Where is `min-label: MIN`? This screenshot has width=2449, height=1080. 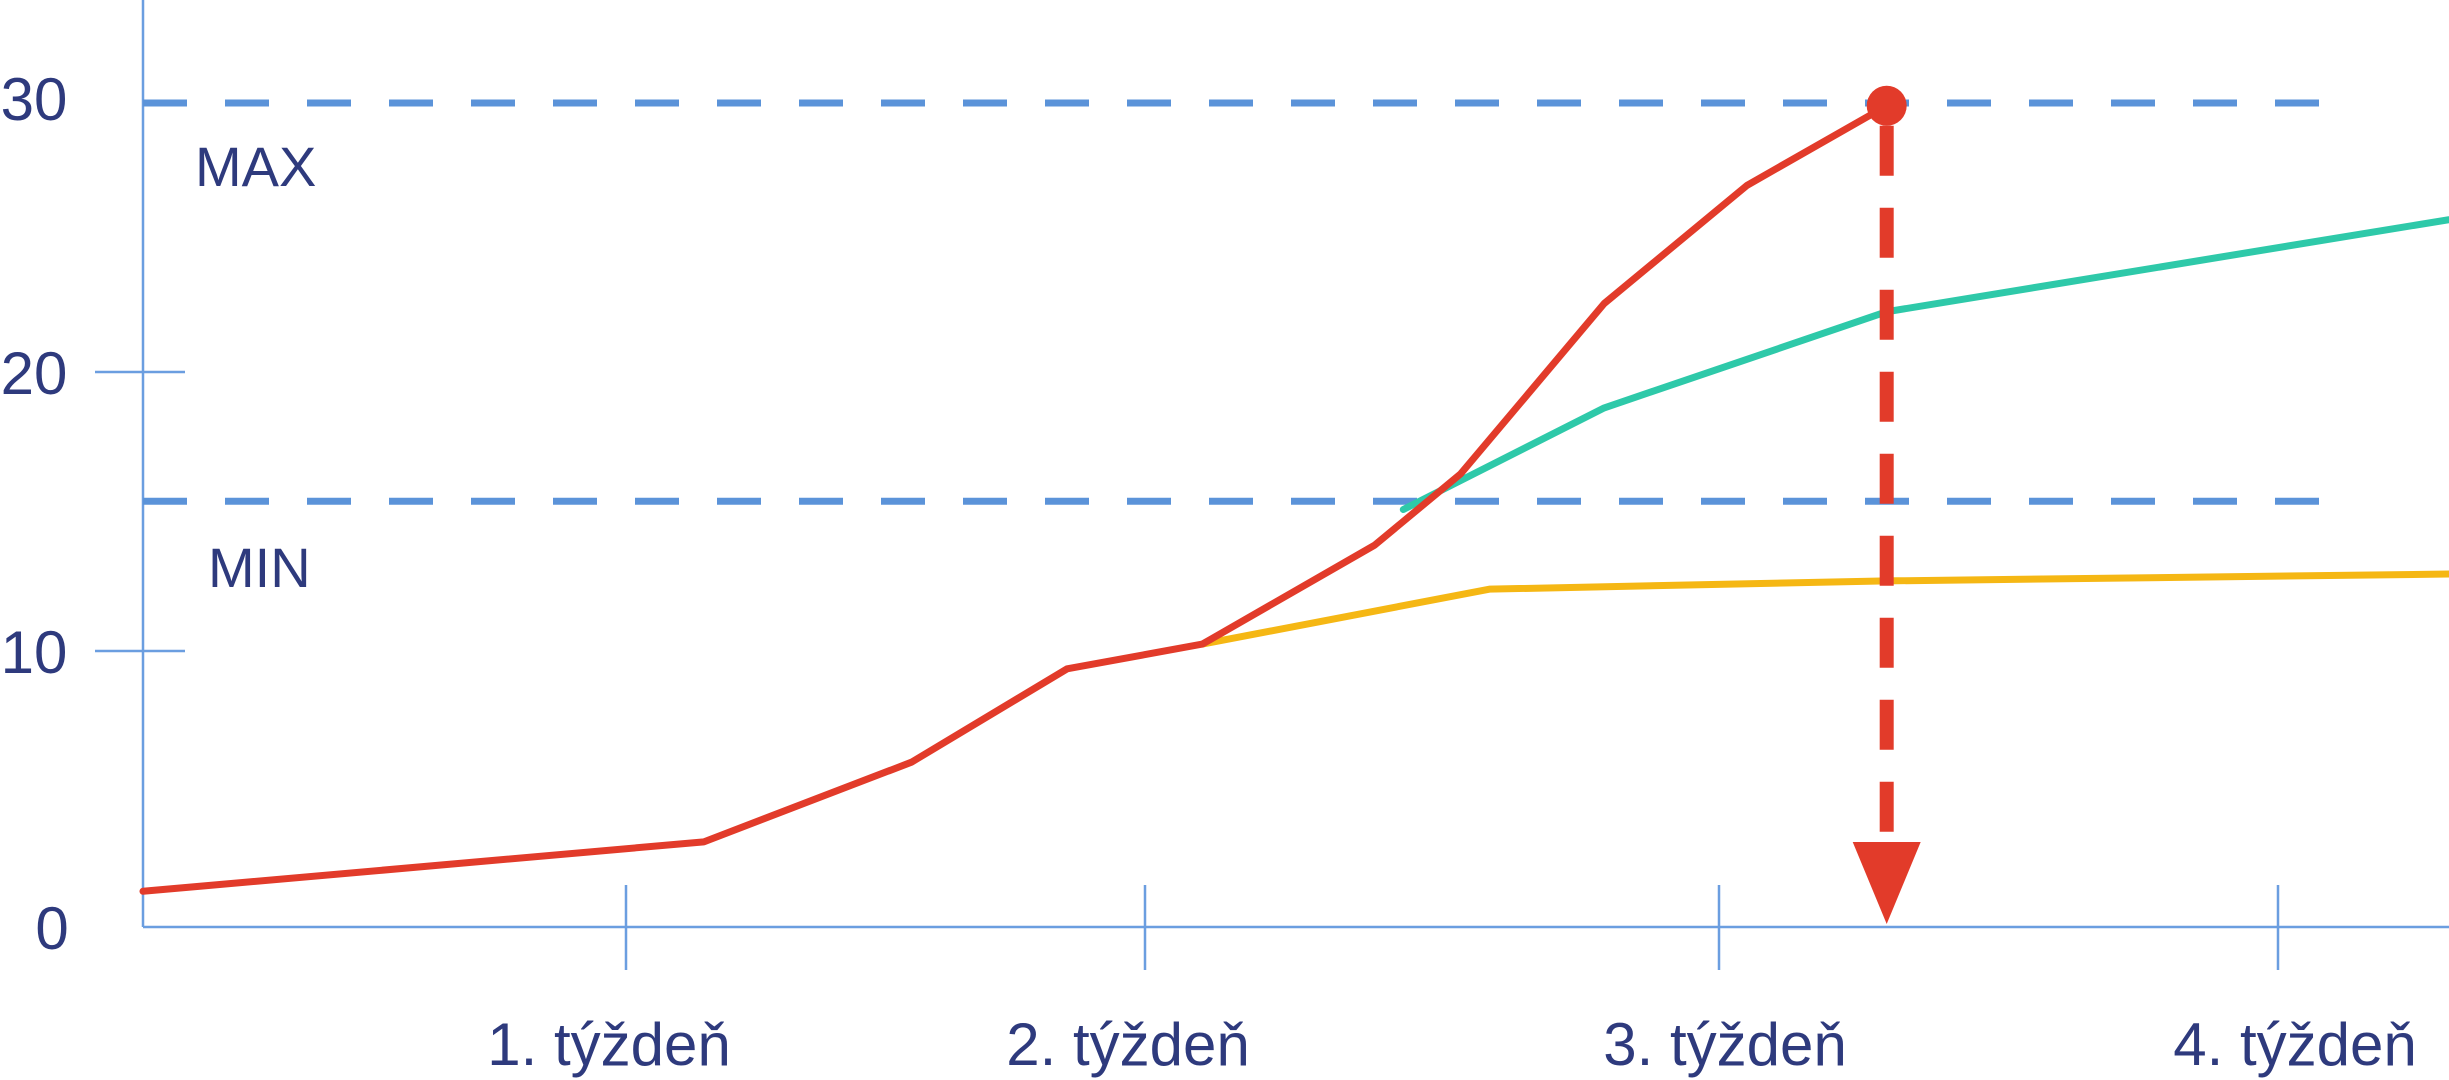
min-label: MIN is located at coordinates (259, 567).